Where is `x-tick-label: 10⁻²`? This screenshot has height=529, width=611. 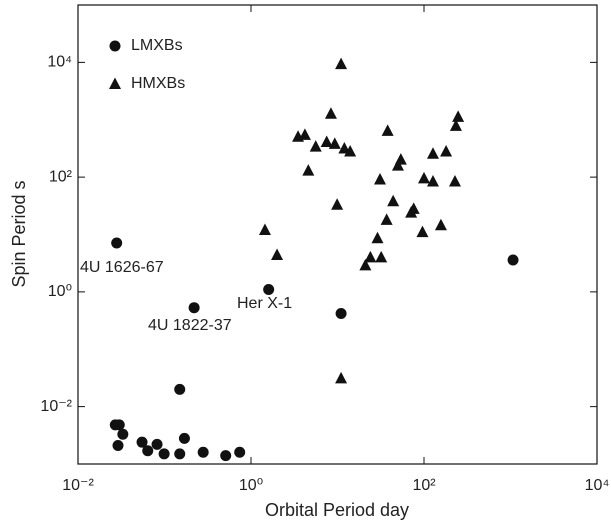 x-tick-label: 10⁻² is located at coordinates (78, 485).